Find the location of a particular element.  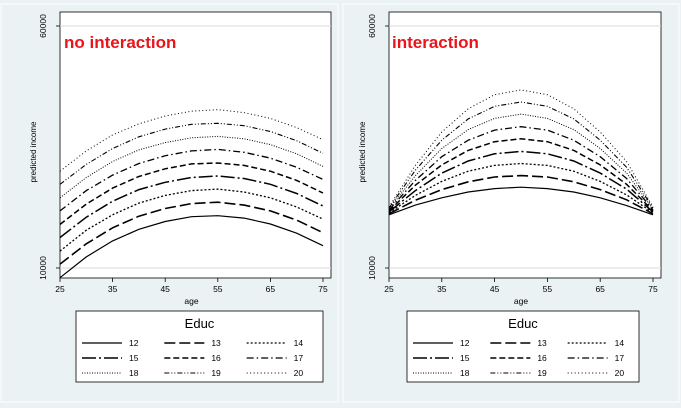

panel-annotation: interaction is located at coordinates (435, 42).